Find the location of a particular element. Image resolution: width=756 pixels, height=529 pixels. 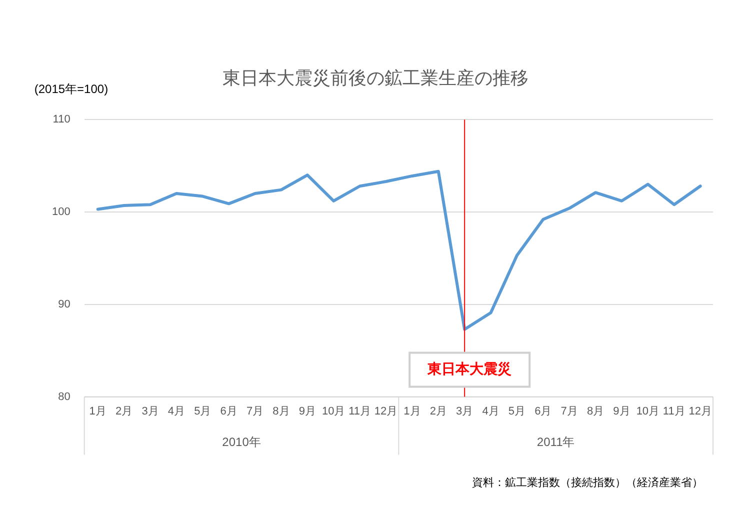

y-axis-title: (2015年=100) is located at coordinates (71, 89).